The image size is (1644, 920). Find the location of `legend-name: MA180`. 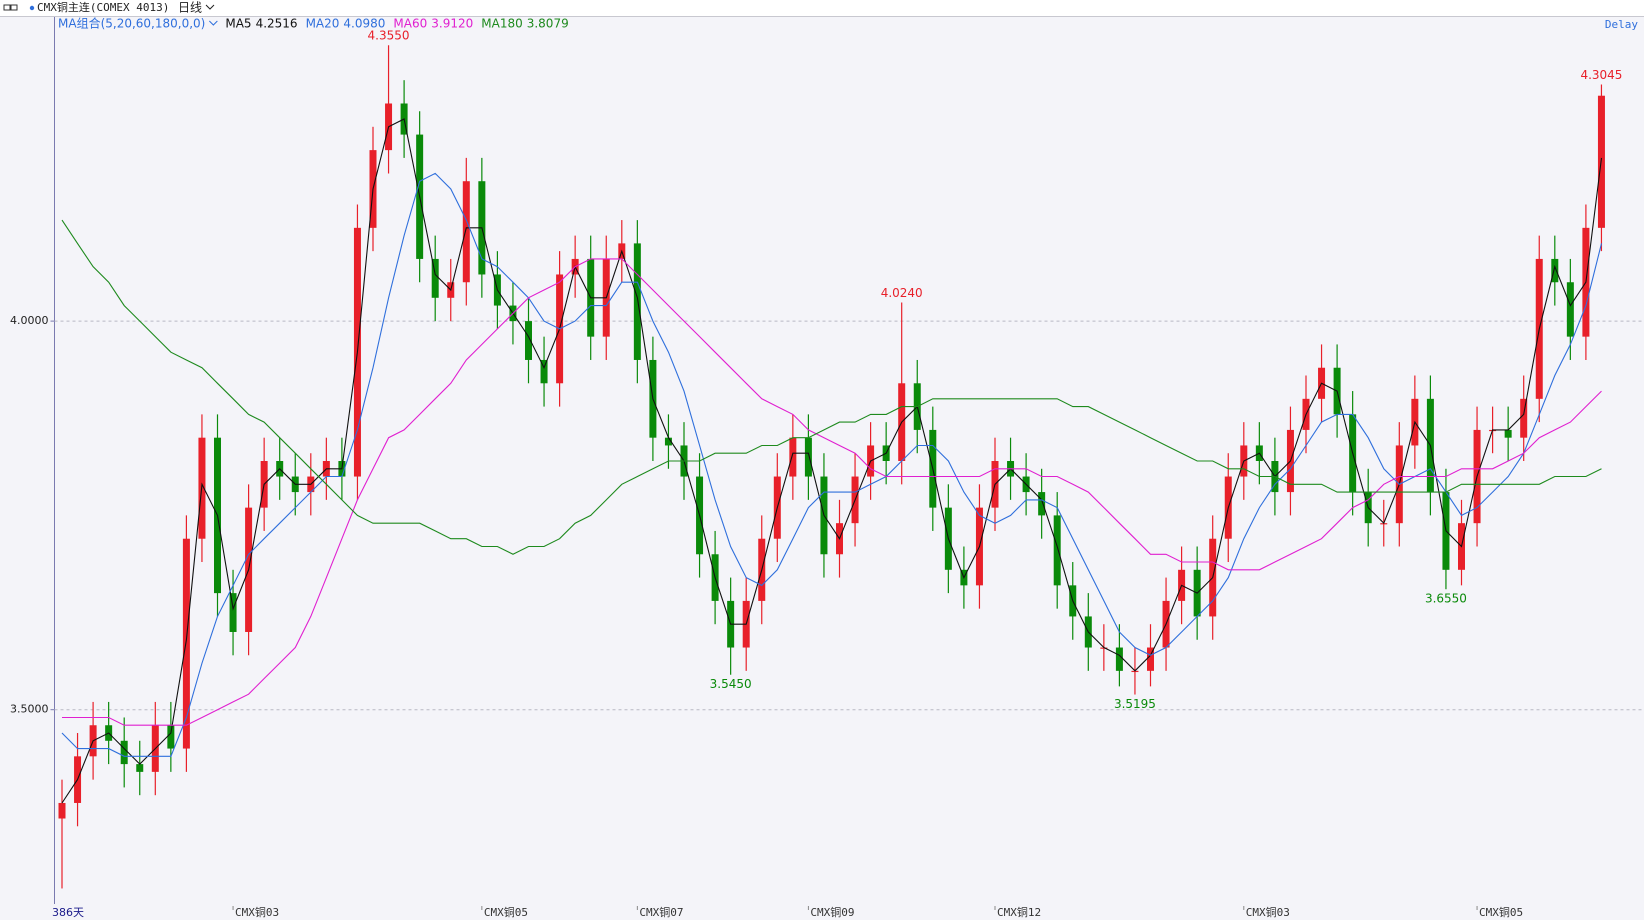

legend-name: MA180 is located at coordinates (501, 24).